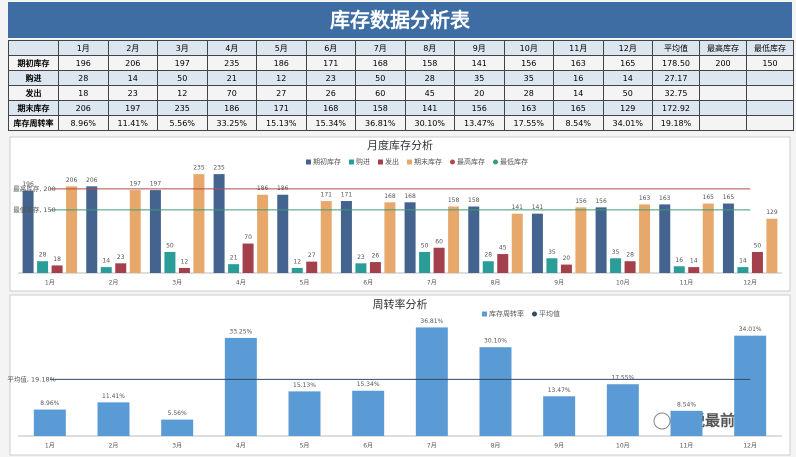 Image resolution: width=796 pixels, height=457 pixels. What do you see at coordinates (330, 78) in the screenshot?
I see `table-cell: 23` at bounding box center [330, 78].